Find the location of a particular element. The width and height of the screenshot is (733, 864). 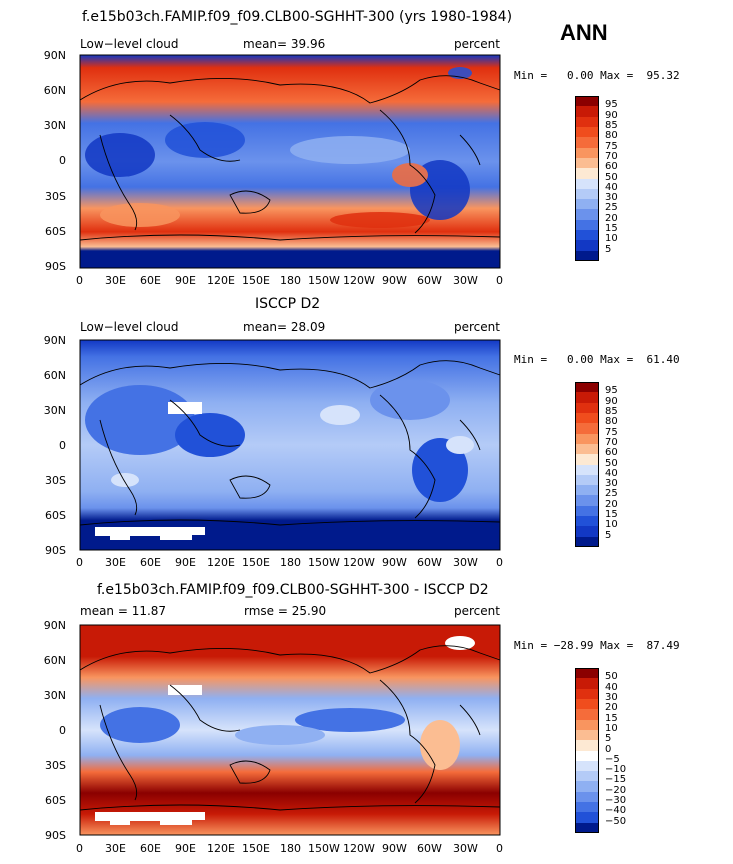

panel2-title: ISCCP D2 is located at coordinates (288, 304).